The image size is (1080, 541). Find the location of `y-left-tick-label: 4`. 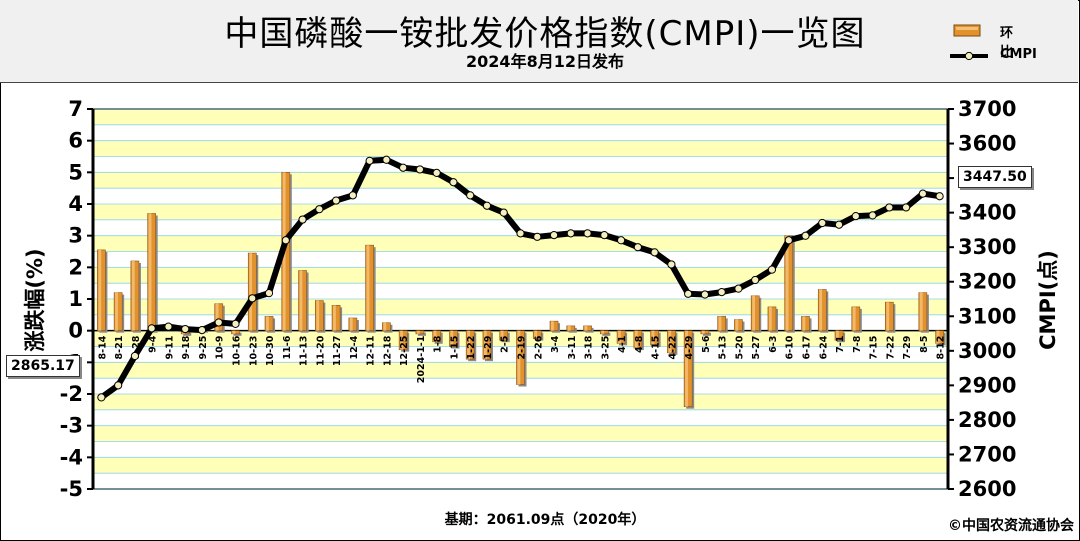

y-left-tick-label: 4 is located at coordinates (75, 204).